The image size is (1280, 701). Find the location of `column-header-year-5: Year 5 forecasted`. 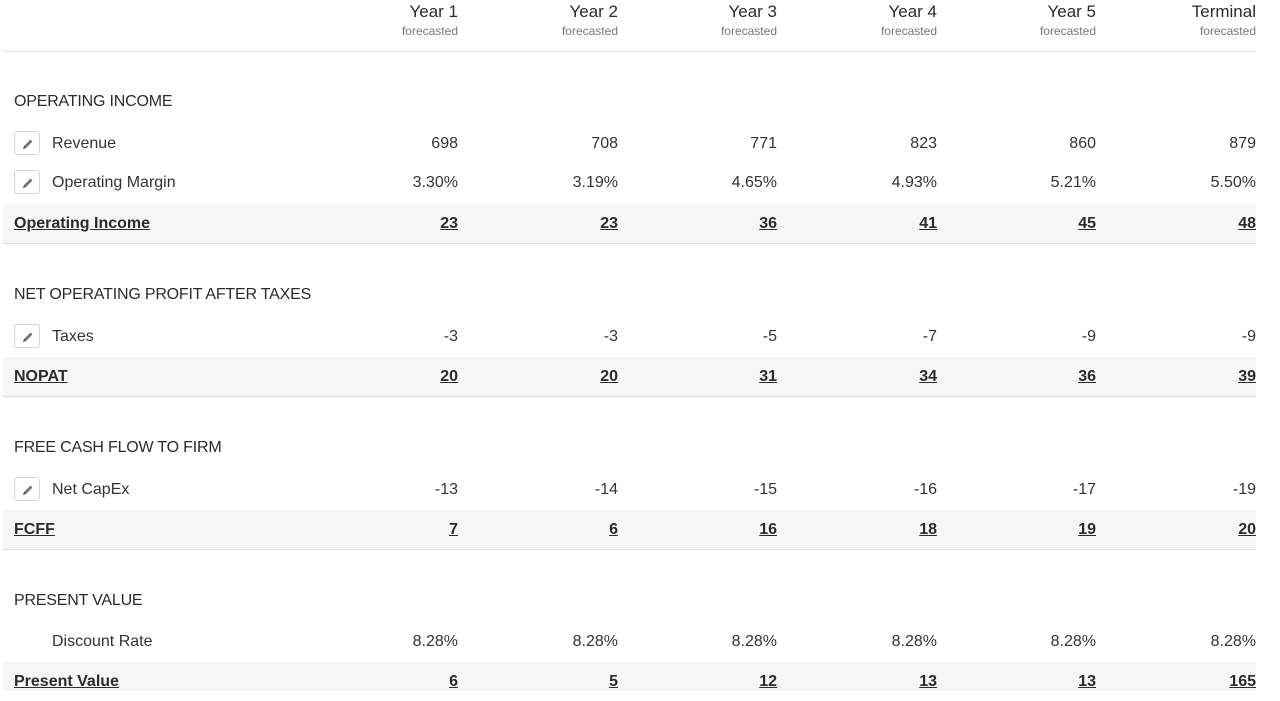

column-header-year-5: Year 5 forecasted is located at coordinates (1031, 19).